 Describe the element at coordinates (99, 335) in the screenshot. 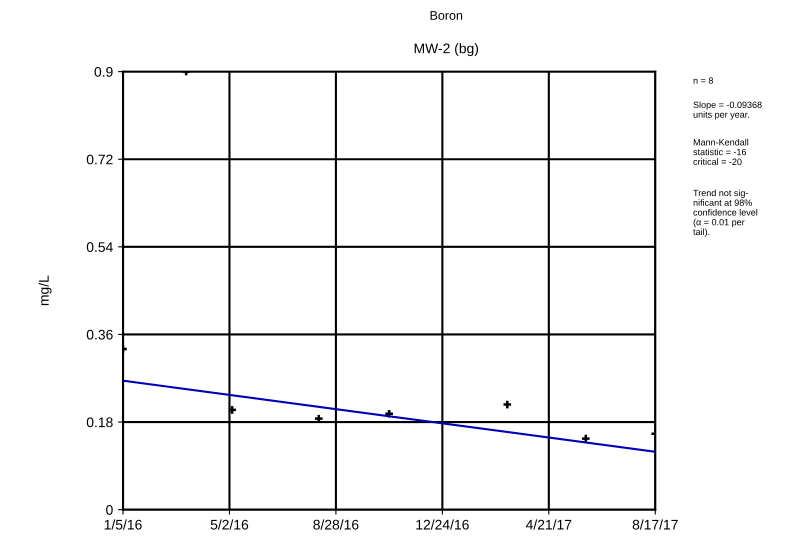

I see `y-tick-label: 0.36` at that location.